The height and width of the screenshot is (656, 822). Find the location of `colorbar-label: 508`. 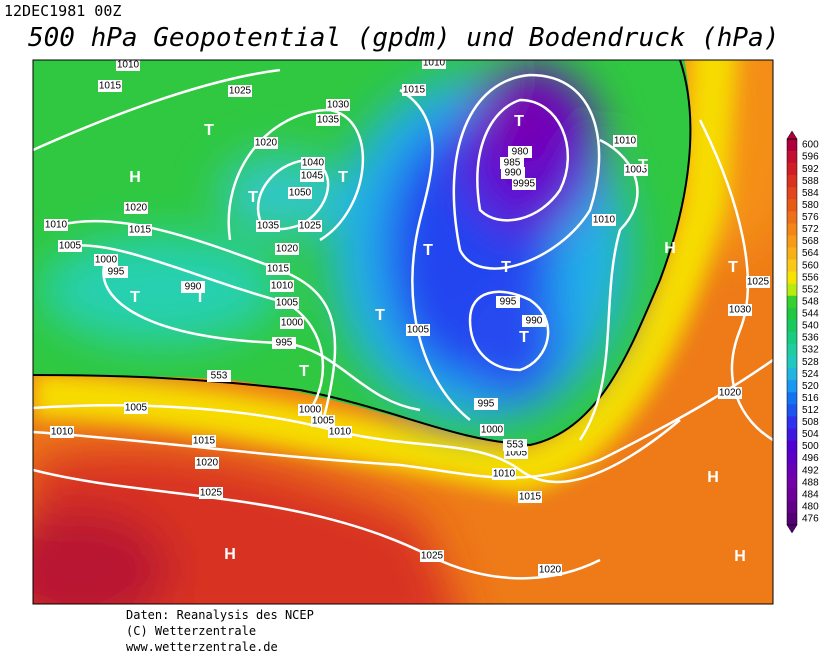

colorbar-label: 508 is located at coordinates (810, 422).